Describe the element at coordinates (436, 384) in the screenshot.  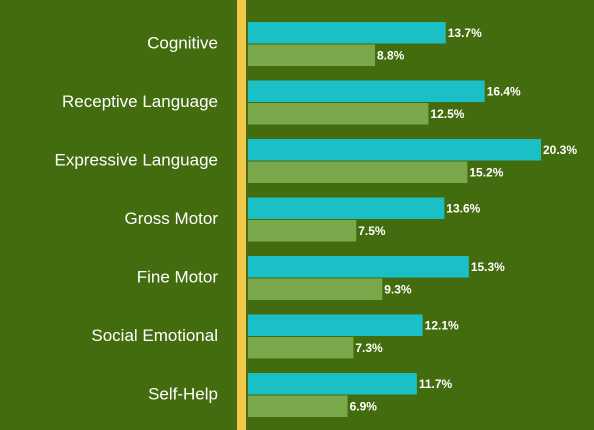
I see `value-label: 11.7%` at that location.